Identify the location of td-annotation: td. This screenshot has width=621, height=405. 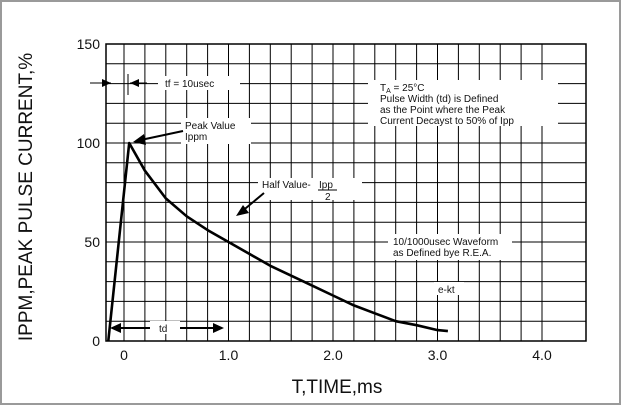
(167, 328).